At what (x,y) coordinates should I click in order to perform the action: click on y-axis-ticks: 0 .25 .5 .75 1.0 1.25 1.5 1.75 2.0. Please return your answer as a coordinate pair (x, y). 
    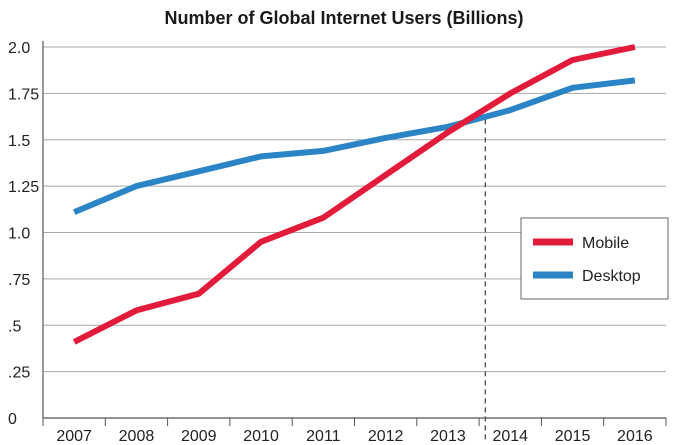
    Looking at the image, I should click on (23, 234).